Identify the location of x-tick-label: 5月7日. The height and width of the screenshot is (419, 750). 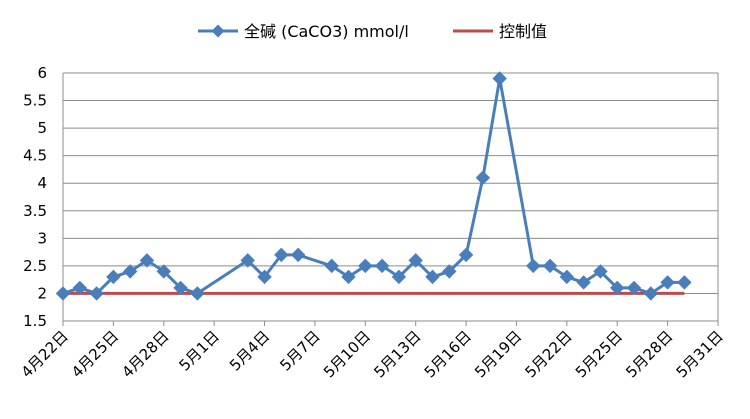
(299, 350).